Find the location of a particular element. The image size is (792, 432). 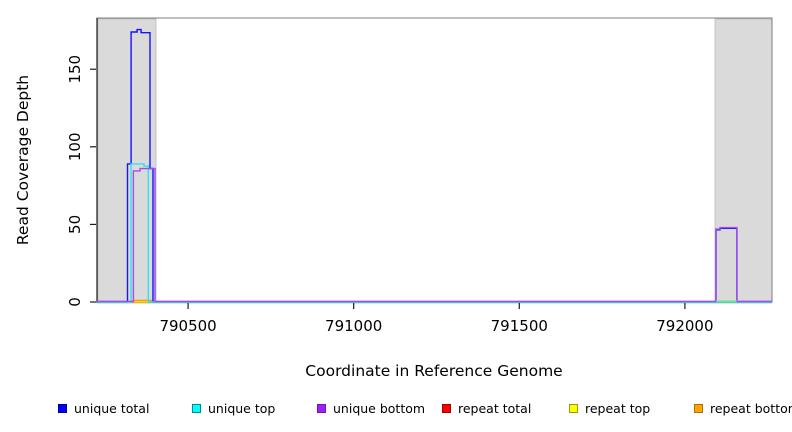

legend-item-unique-bottom: unique bottom is located at coordinates (371, 408).